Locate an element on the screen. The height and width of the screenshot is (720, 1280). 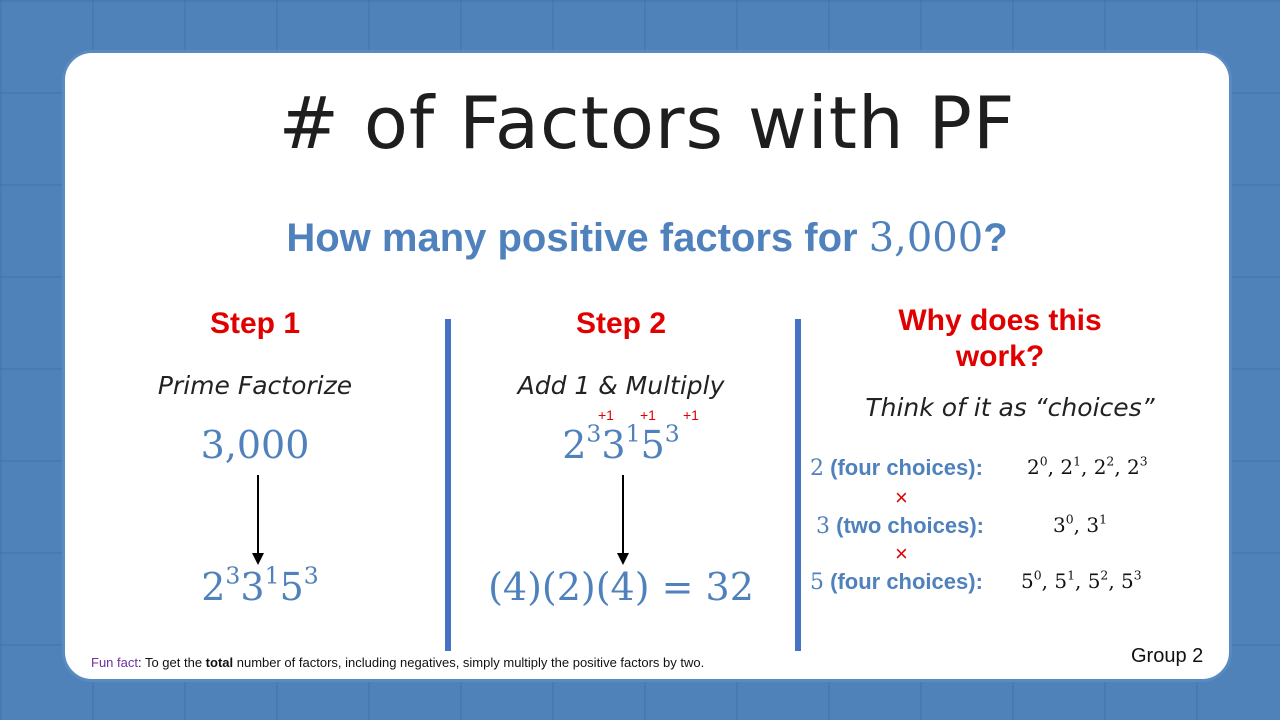
choice-row-3-label: 3 (two choices): is located at coordinates (900, 526).